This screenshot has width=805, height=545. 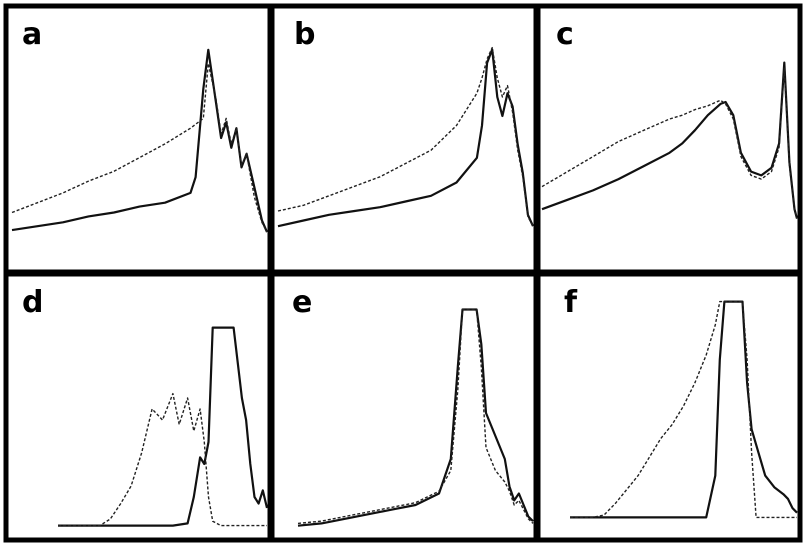 What do you see at coordinates (304, 34) in the screenshot?
I see `panel-label-b: b` at bounding box center [304, 34].